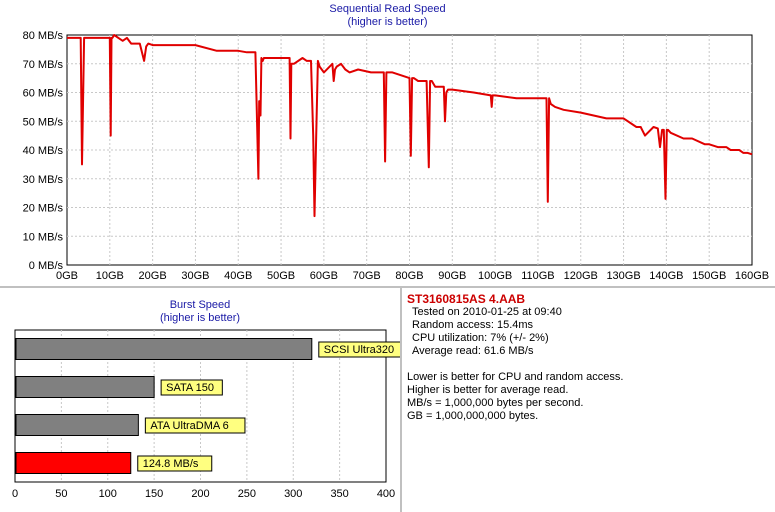 The image size is (775, 512). I want to click on burst-x-tick-label: 100, so click(108, 494).